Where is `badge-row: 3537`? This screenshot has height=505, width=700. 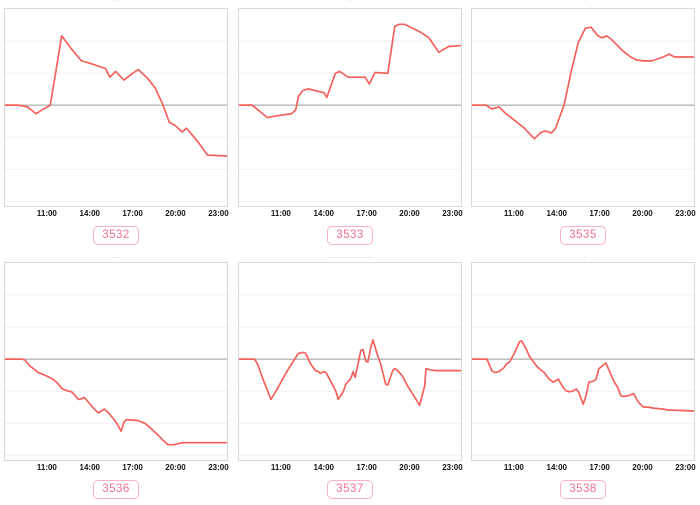
badge-row: 3537 is located at coordinates (350, 489).